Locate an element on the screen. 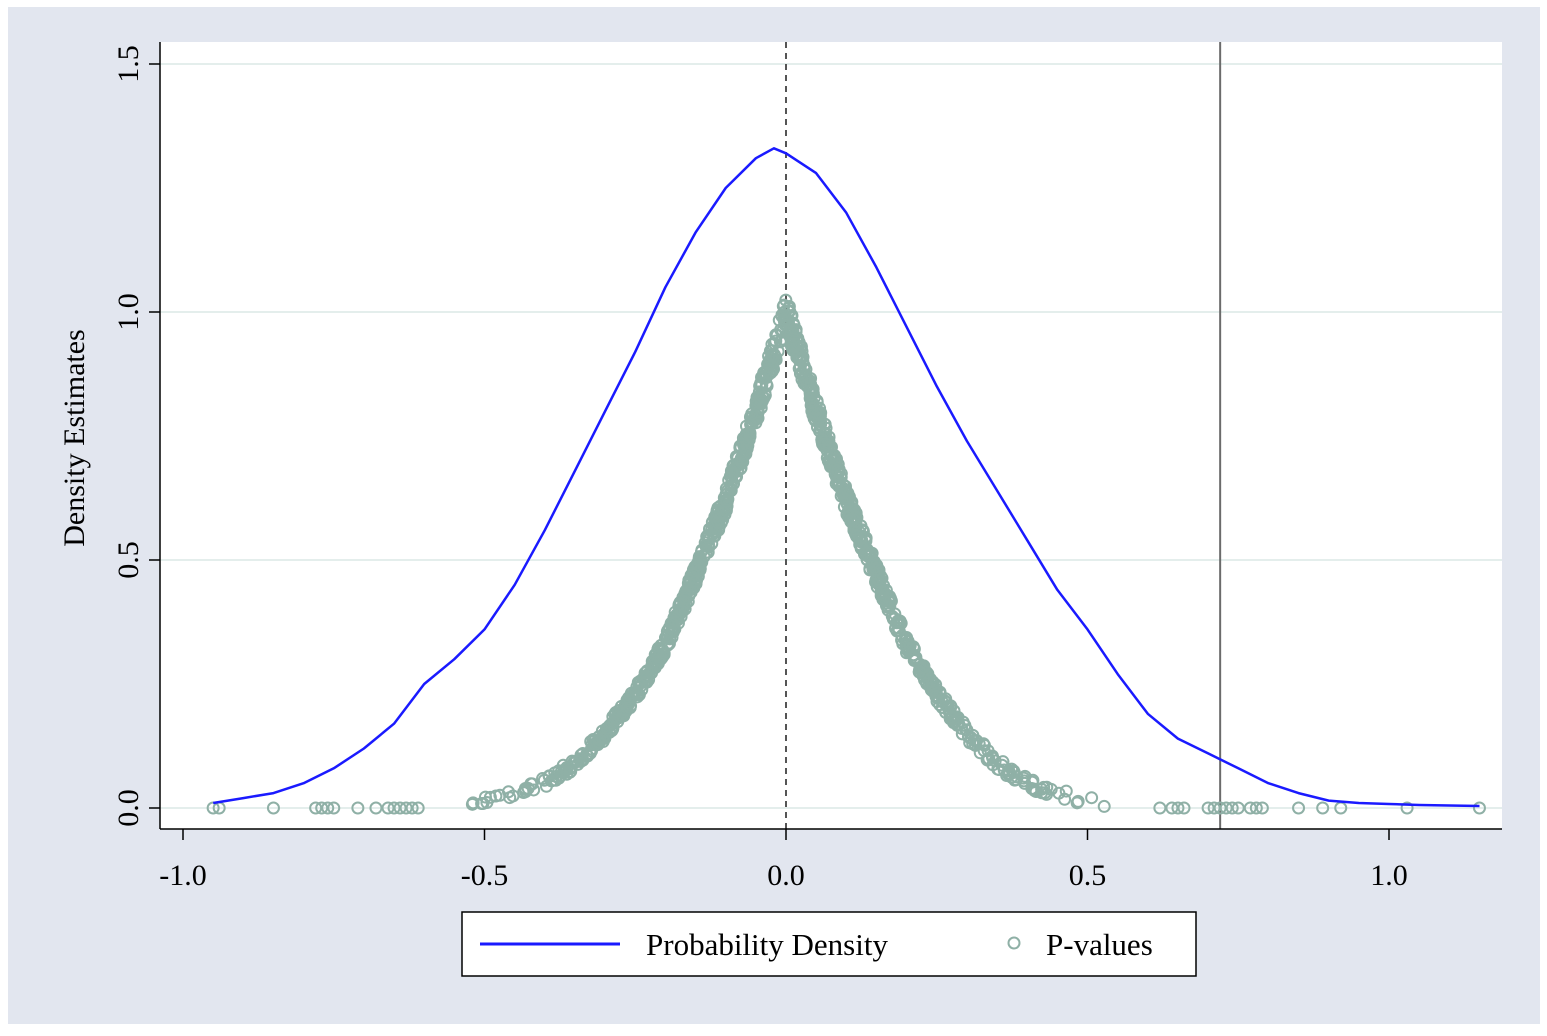  x-tick-label-1: -0.5 is located at coordinates (485, 875).